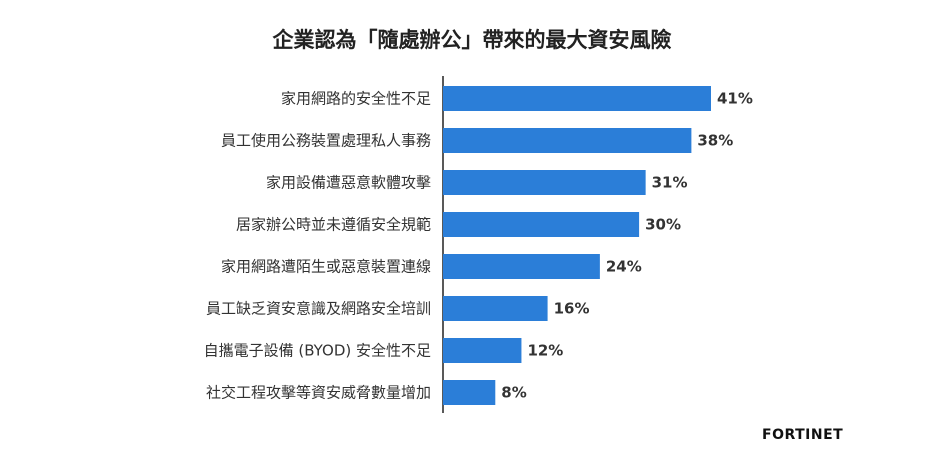 The width and height of the screenshot is (944, 456). What do you see at coordinates (545, 351) in the screenshot?
I see `value-label: 12%` at bounding box center [545, 351].